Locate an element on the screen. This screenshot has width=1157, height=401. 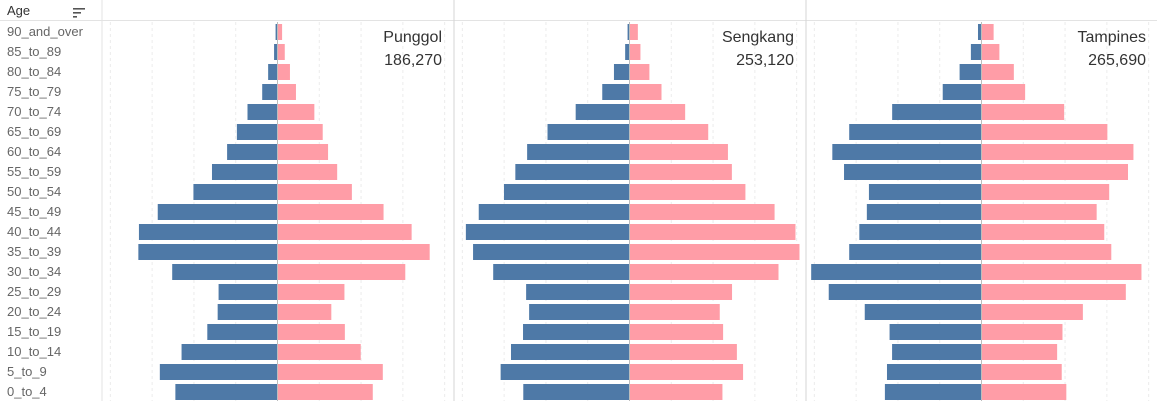
age-group-label: 20_to_24 is located at coordinates (34, 311).